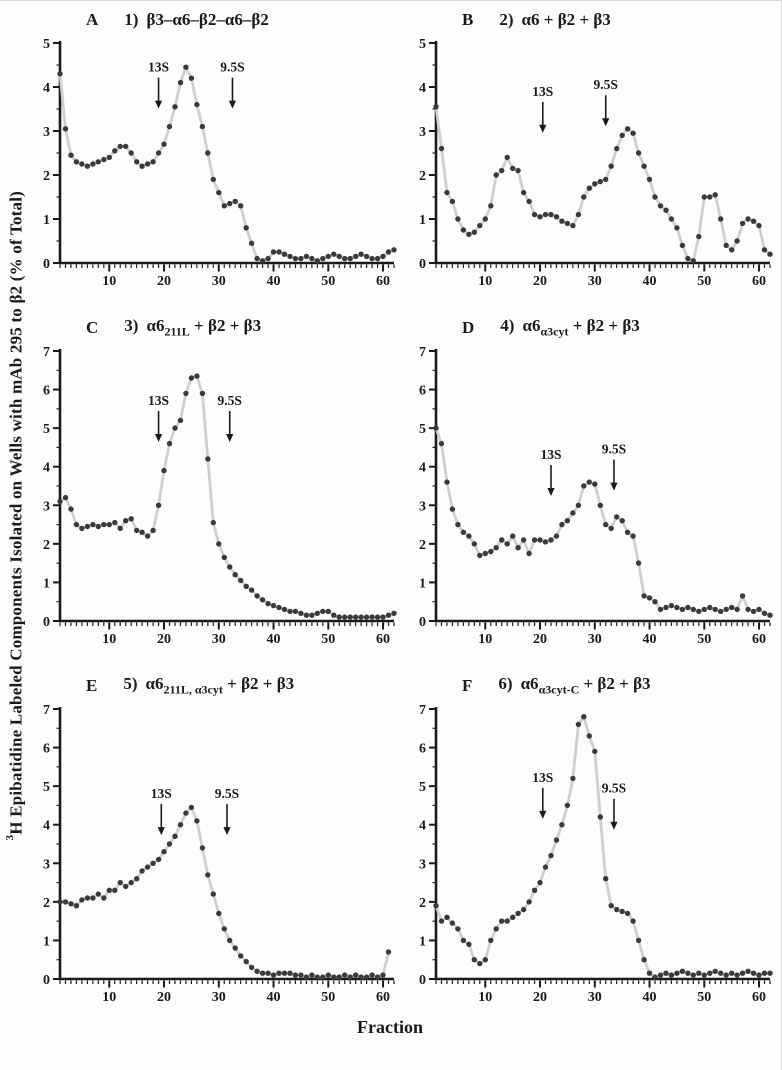  I want to click on panel-e-letter: E, so click(92, 685).